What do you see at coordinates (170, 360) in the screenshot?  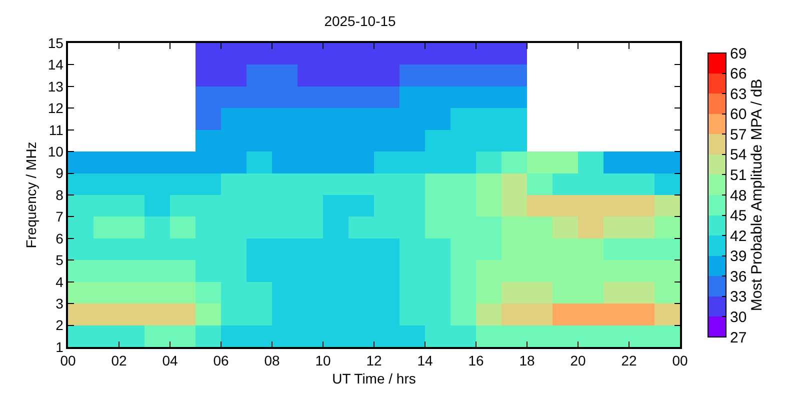 I see `x-tick-label: 04` at bounding box center [170, 360].